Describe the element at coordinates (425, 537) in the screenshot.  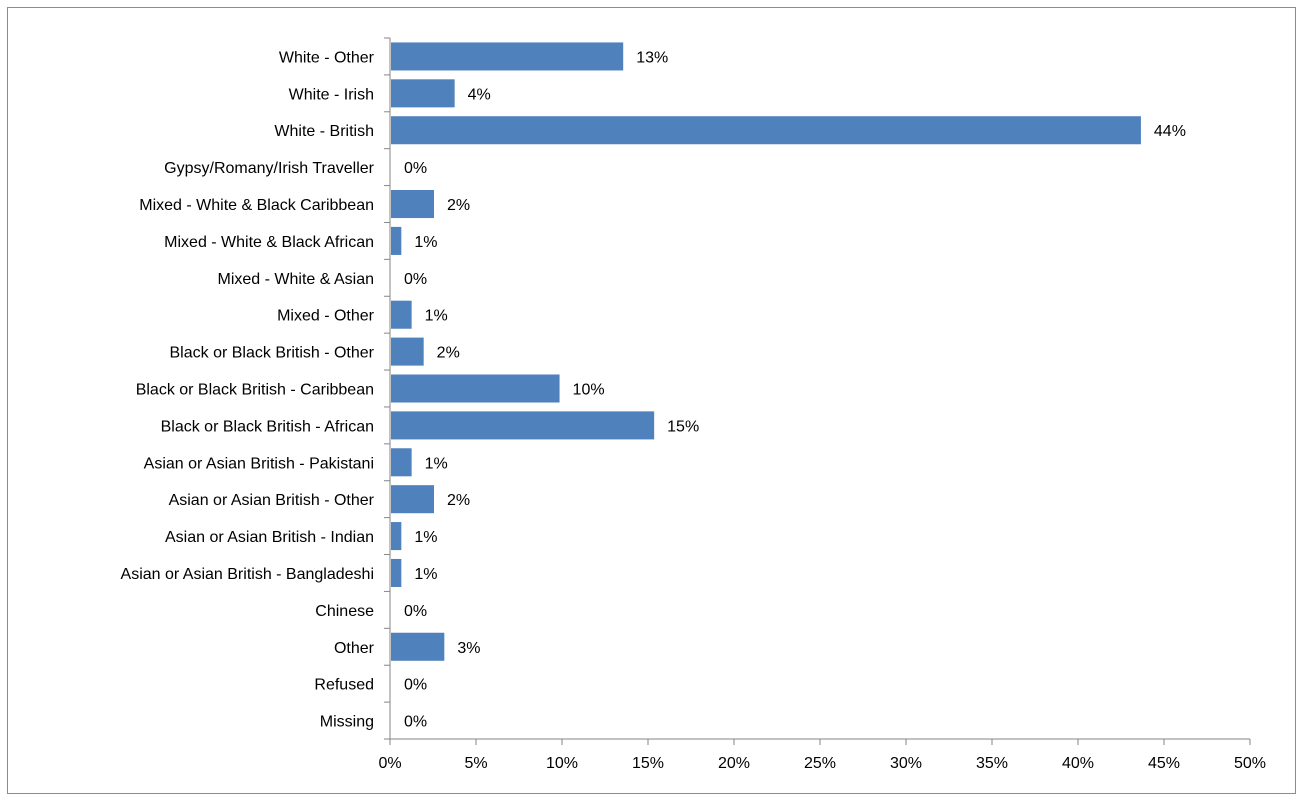
I see `data-label-13: 1%` at that location.